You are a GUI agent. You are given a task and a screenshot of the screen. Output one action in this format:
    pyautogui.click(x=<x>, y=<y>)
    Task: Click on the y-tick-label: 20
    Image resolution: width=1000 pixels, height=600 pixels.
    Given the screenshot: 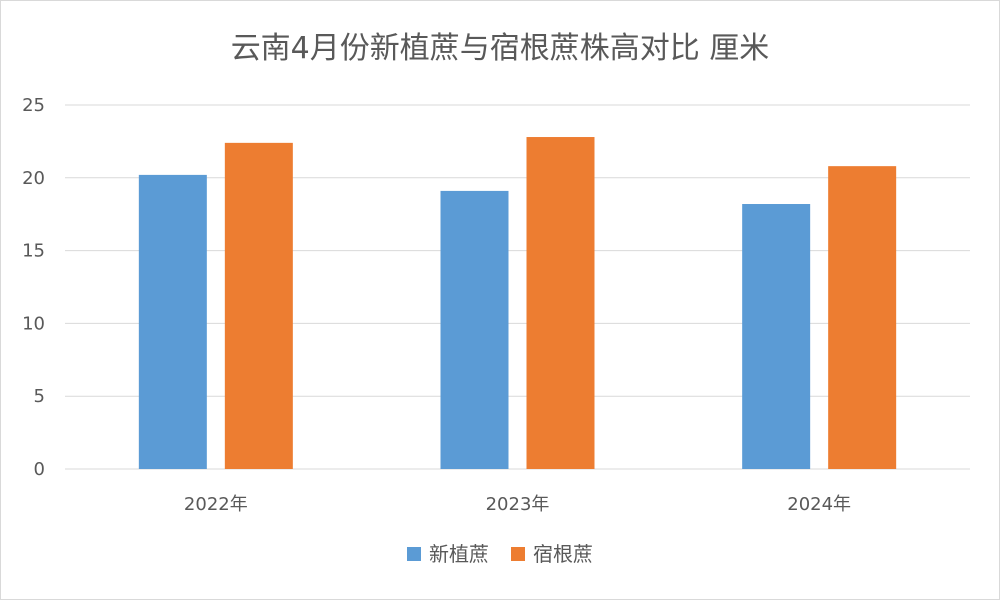 What is the action you would take?
    pyautogui.click(x=33, y=178)
    